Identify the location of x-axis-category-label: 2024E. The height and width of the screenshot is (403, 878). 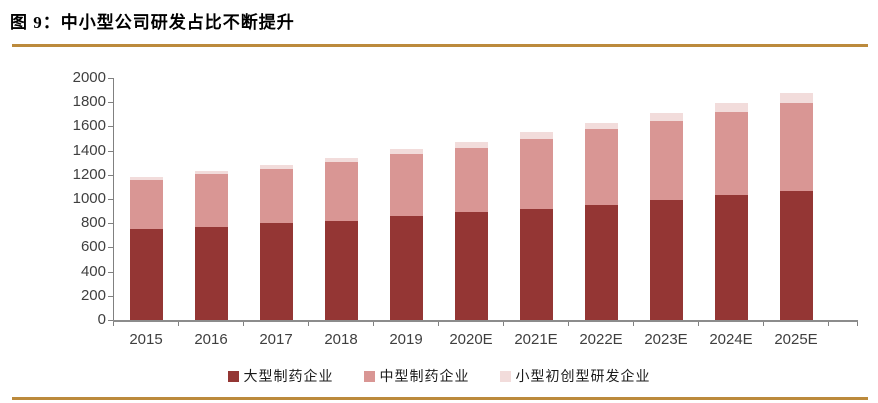
(731, 339).